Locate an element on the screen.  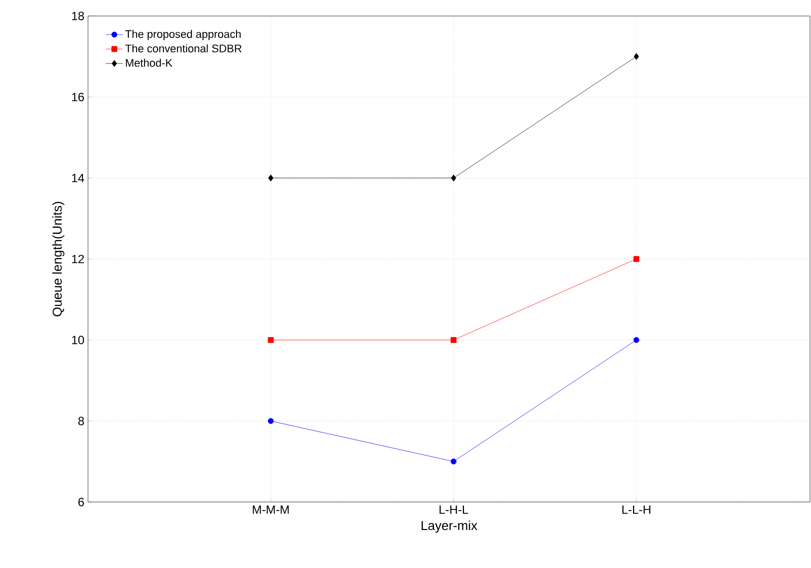
legend-label: The proposed approach is located at coordinates (183, 35).